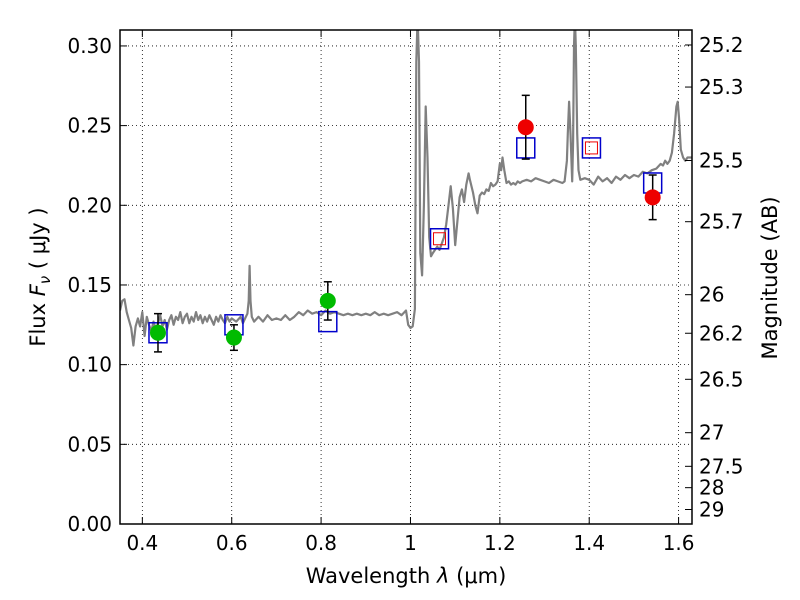  I want to click on x-axis-label: Wavelength λ (μm), so click(406, 576).